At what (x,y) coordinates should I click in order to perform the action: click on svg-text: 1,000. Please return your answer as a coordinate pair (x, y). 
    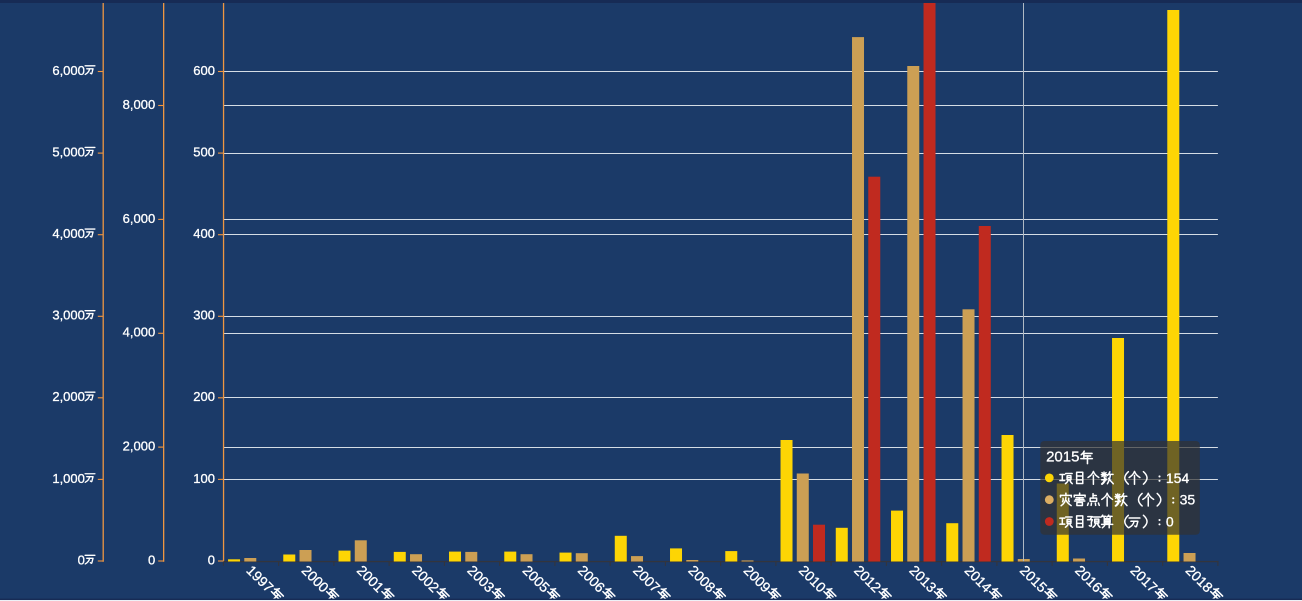
    Looking at the image, I should click on (68, 478).